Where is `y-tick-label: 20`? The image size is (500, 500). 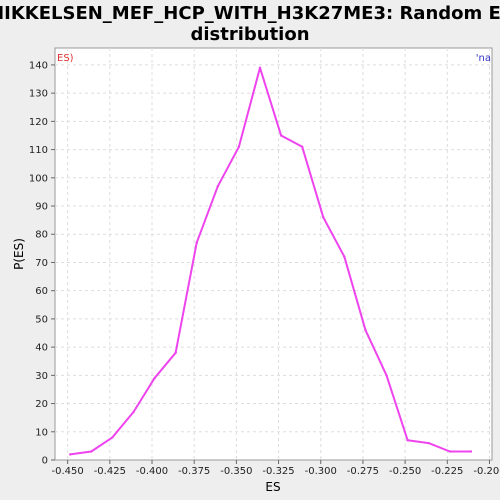
y-tick-label: 20 is located at coordinates (41, 404).